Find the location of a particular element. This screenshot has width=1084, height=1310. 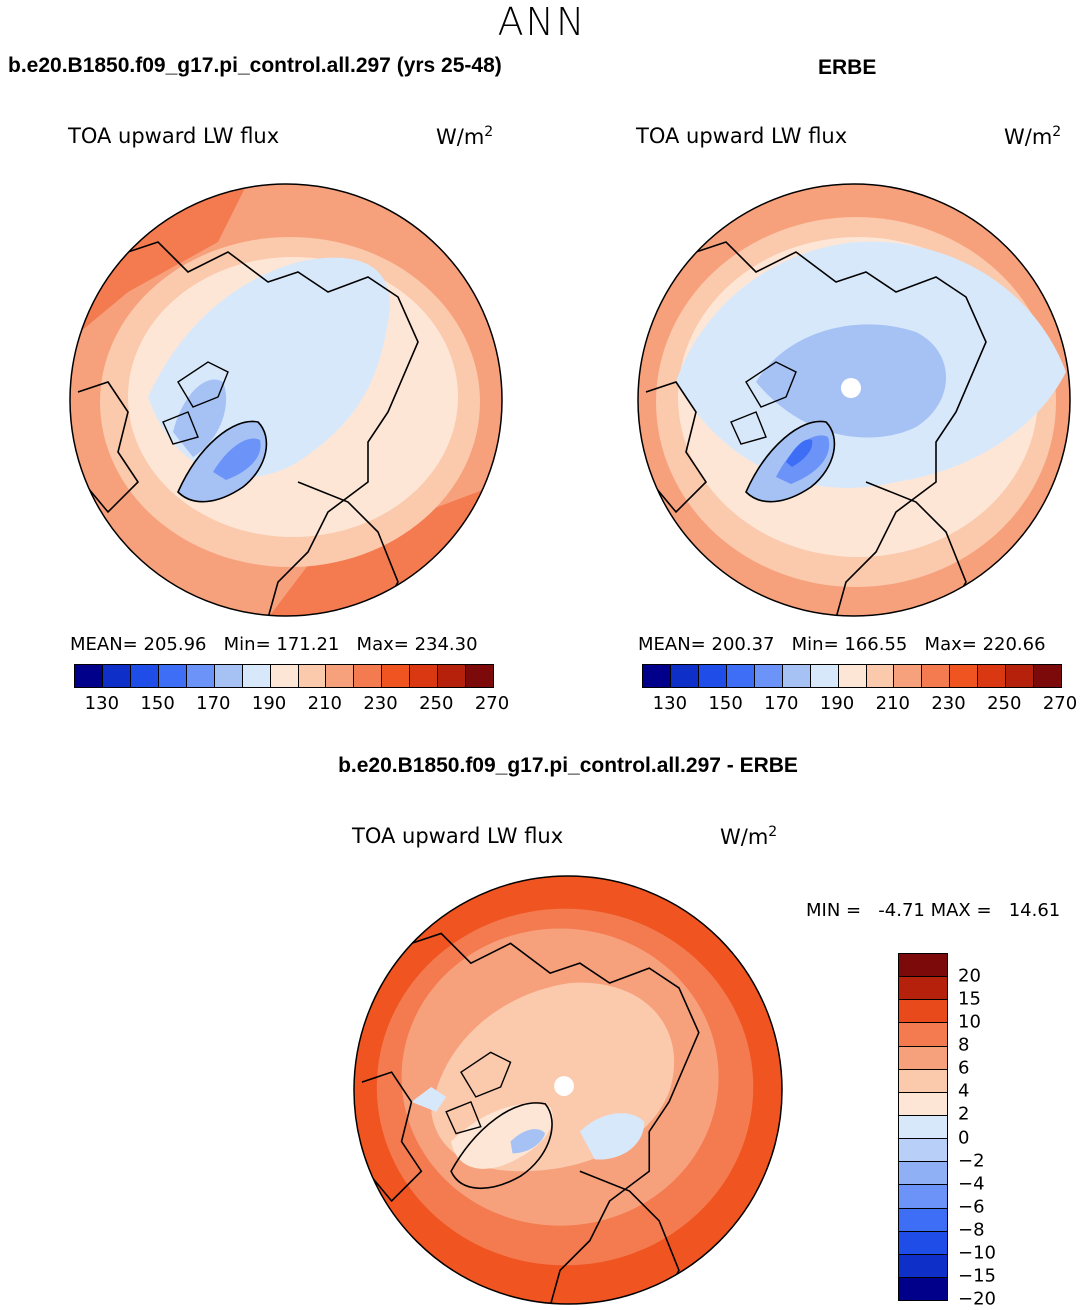

panel2-variable-label: TOA upward LW flux is located at coordinates (742, 136).